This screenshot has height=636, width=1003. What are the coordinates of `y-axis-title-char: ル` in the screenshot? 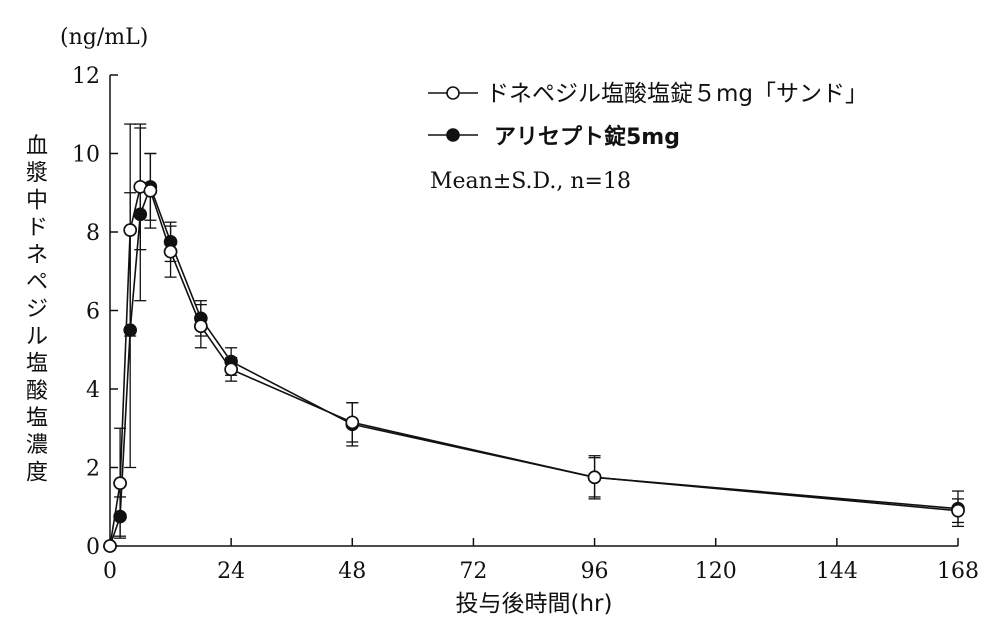 It's located at (37, 336).